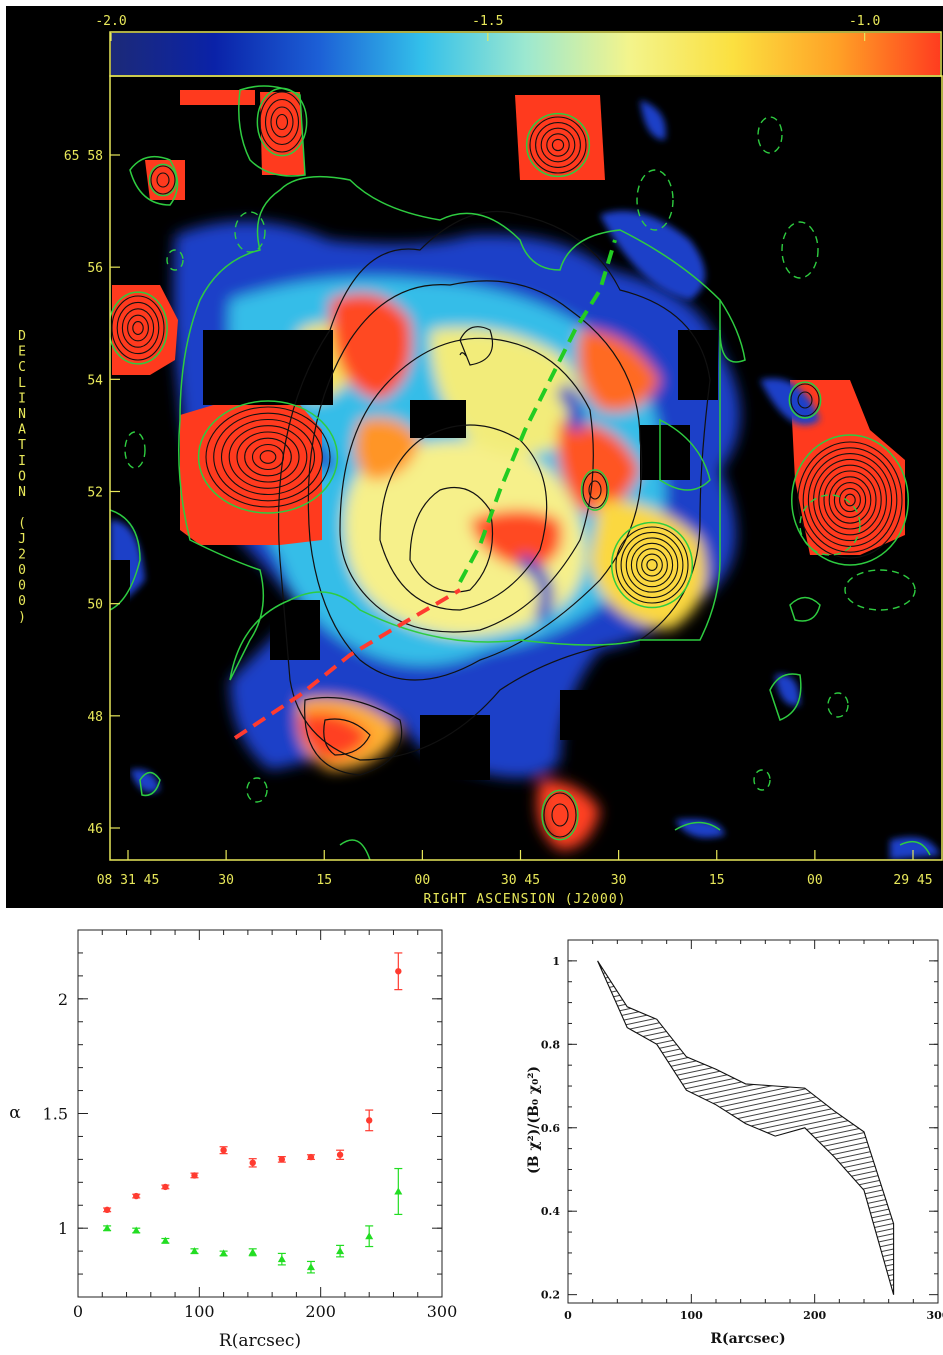 This screenshot has height=1355, width=943. Describe the element at coordinates (550, 1211) in the screenshot. I see `ratio-y-tick-label: 0.4` at that location.